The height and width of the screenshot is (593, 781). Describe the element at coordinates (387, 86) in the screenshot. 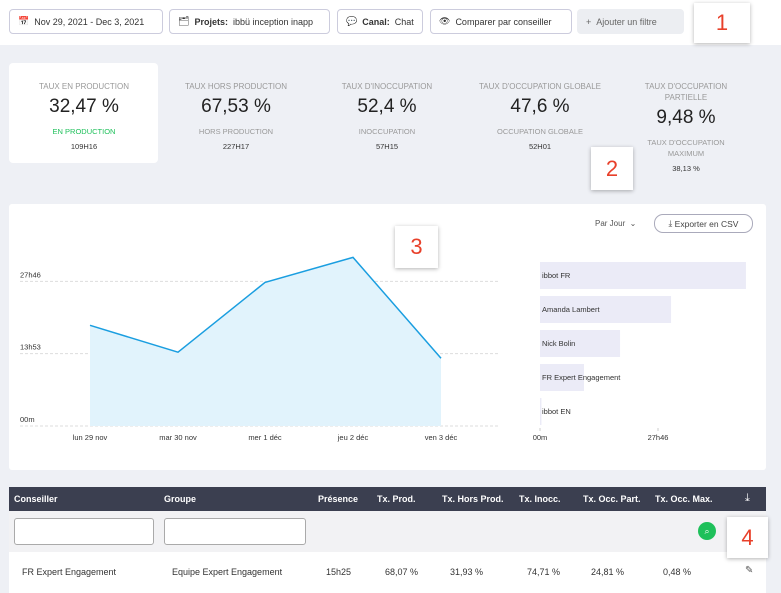

I see `kpi-label: TAUX D'INOCCUPATION` at that location.